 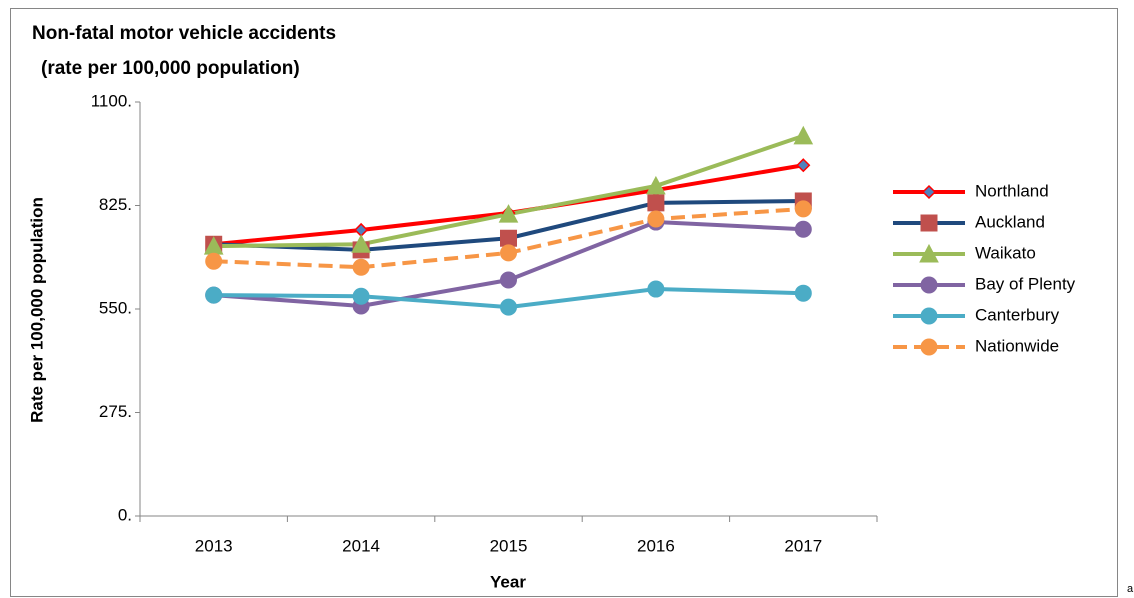 What do you see at coordinates (803, 545) in the screenshot?
I see `x-tick-label: 2017` at bounding box center [803, 545].